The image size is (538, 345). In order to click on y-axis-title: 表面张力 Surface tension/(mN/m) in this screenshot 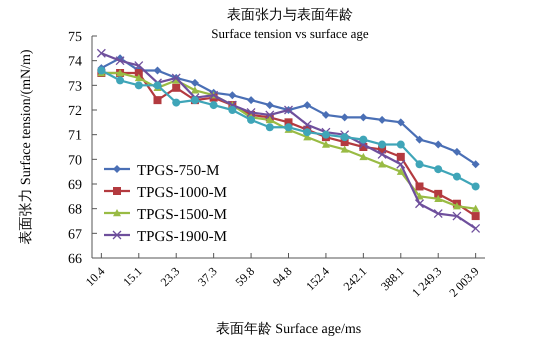, I will do `click(26, 147)`.